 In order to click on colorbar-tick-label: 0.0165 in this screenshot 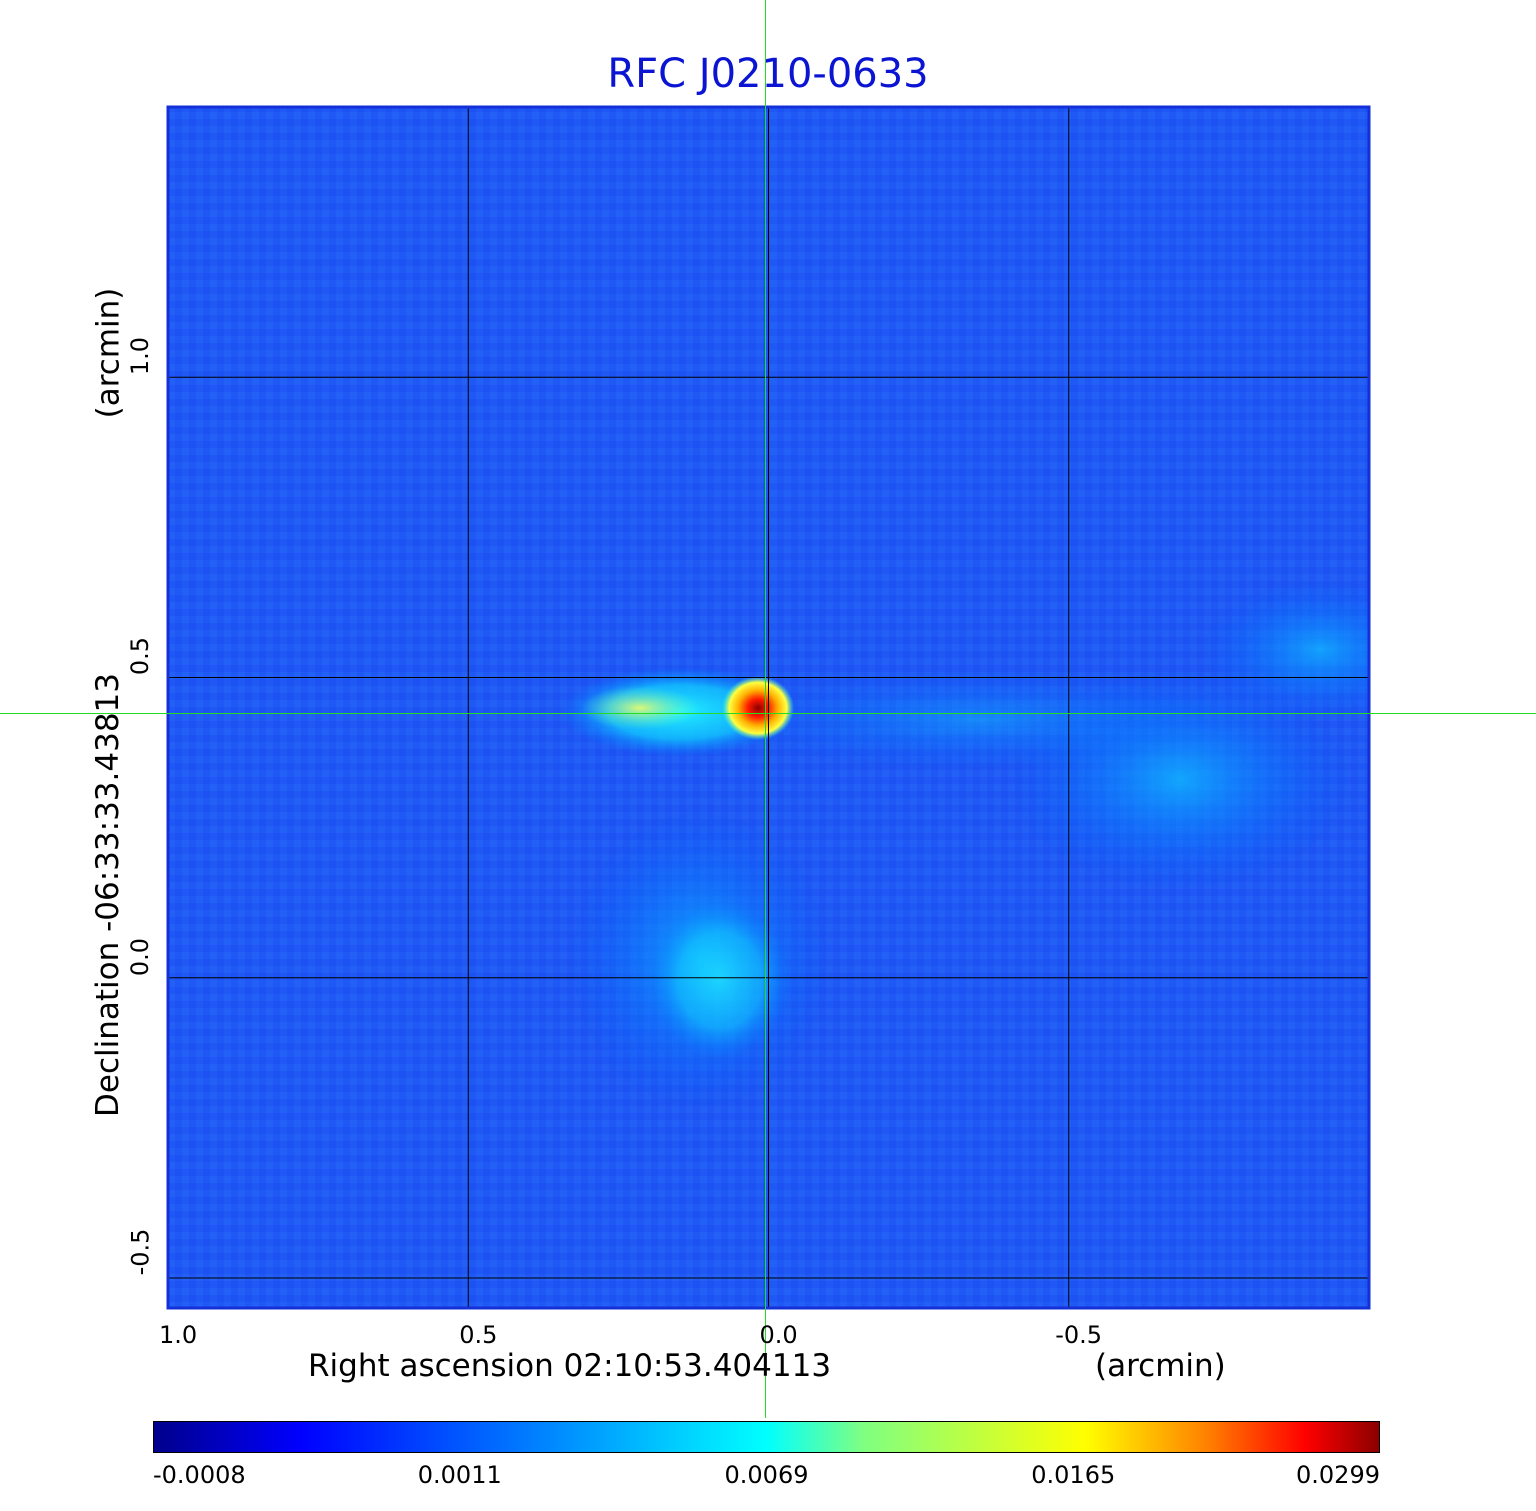, I will do `click(1073, 1475)`.